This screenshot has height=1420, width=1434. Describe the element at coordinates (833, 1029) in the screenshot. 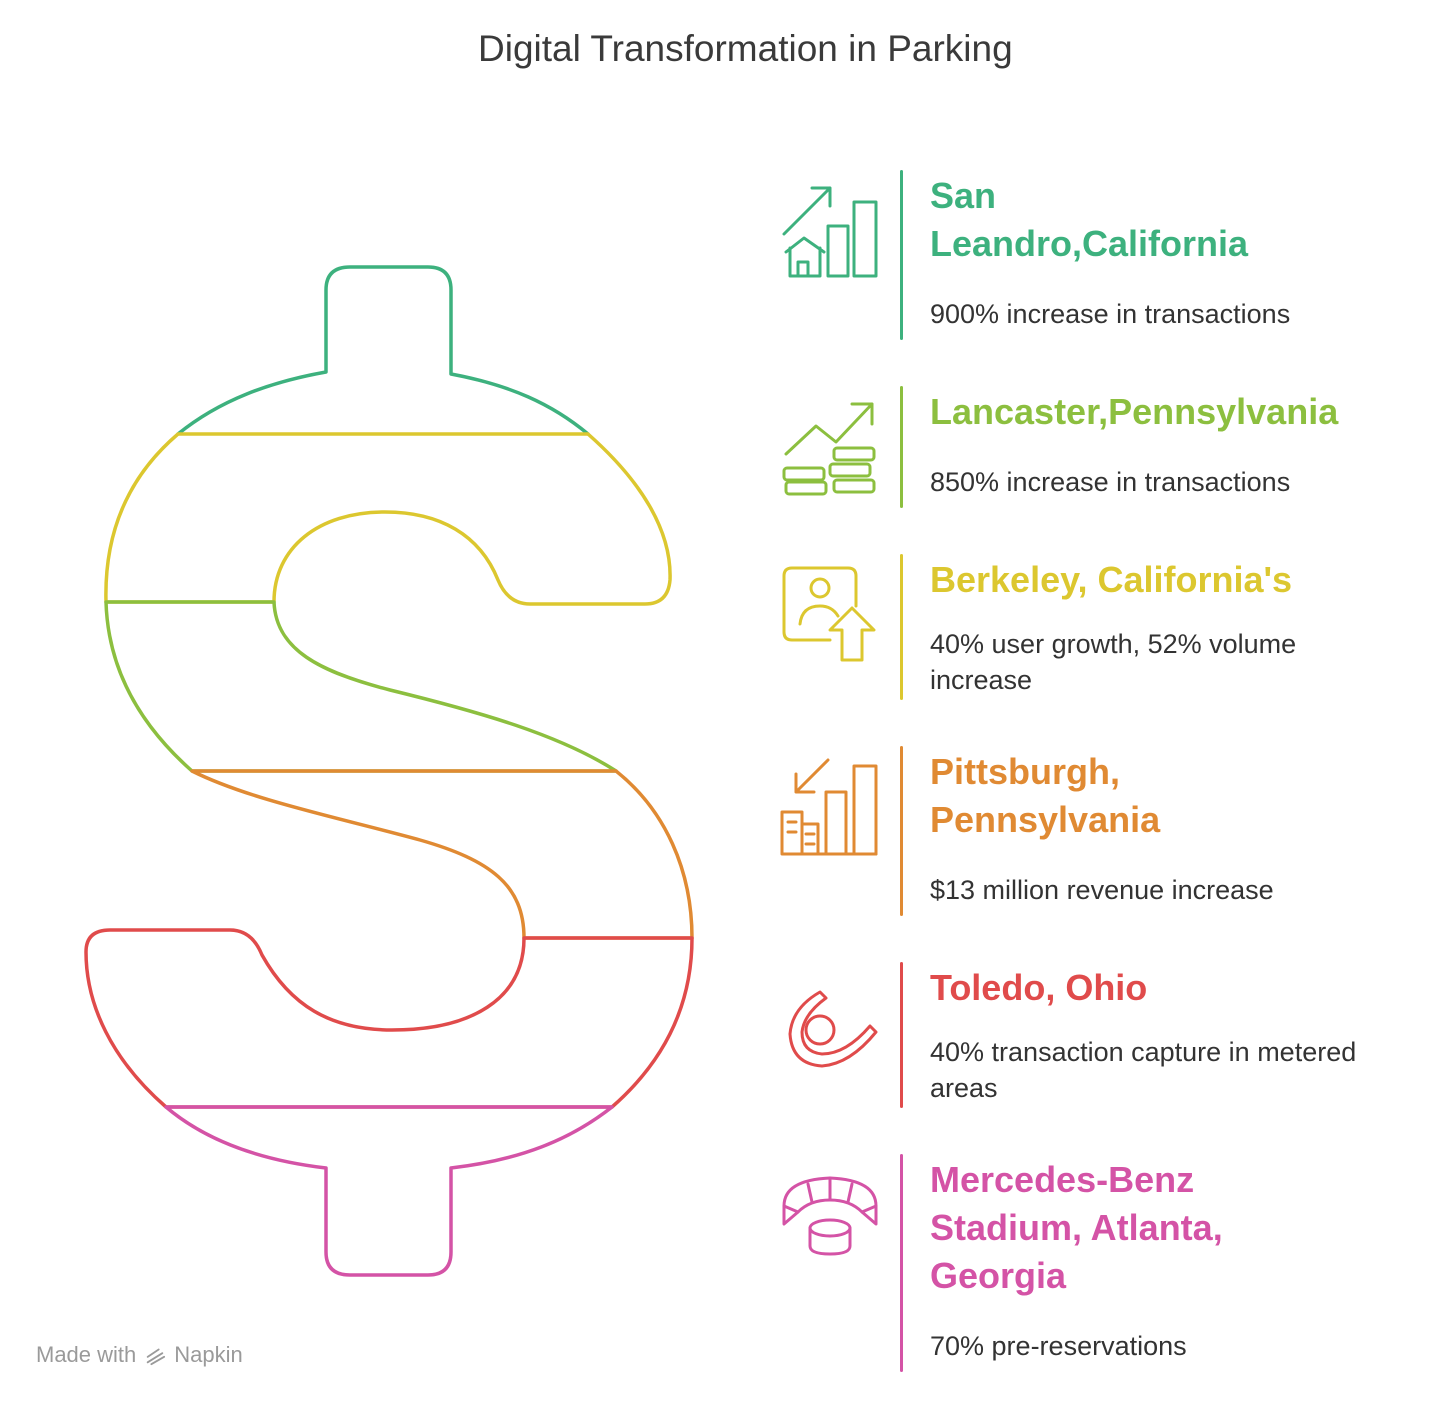

I see `capture-swirl-icon` at that location.